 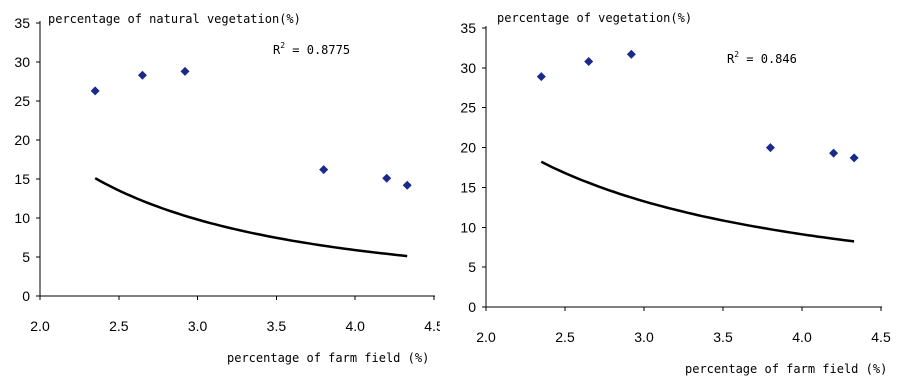 What do you see at coordinates (174, 19) in the screenshot?
I see `y-axis-title: percentage of natural vegetation(%)` at bounding box center [174, 19].